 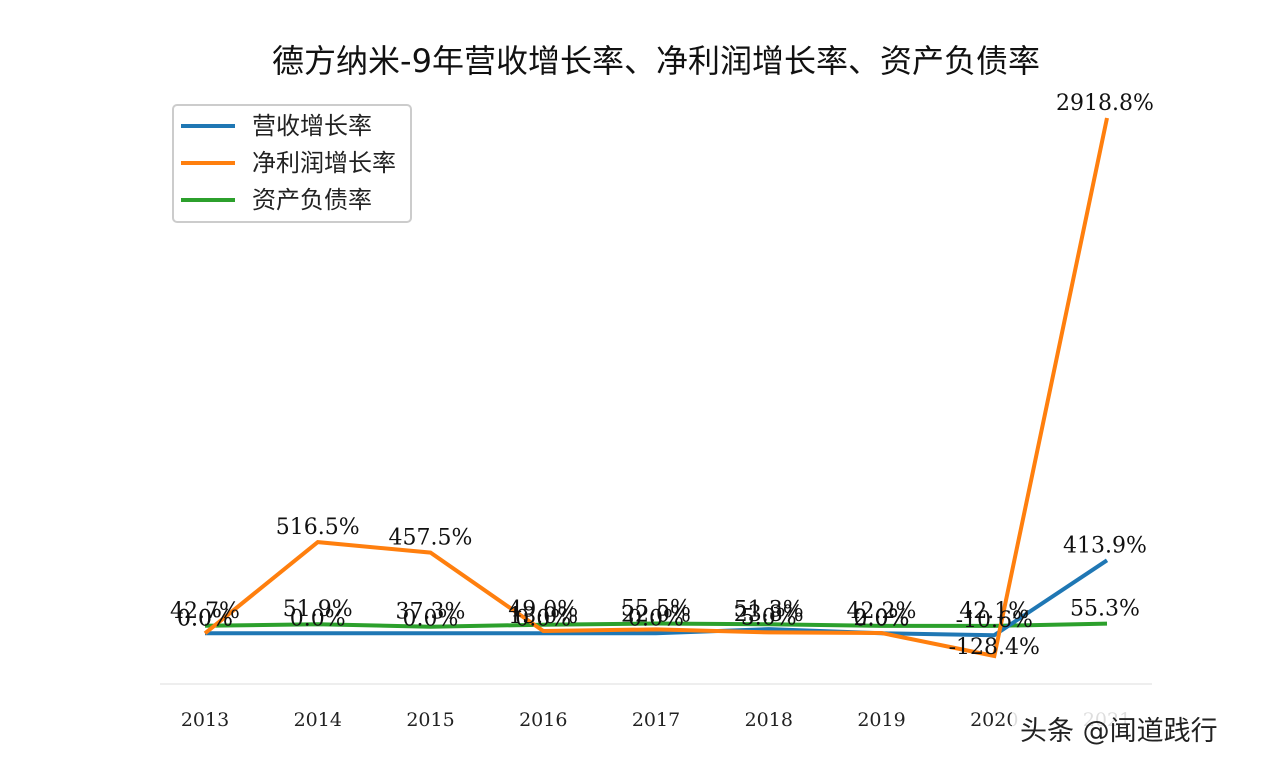 I want to click on x-tick-2015: 2015, so click(x=430, y=720).